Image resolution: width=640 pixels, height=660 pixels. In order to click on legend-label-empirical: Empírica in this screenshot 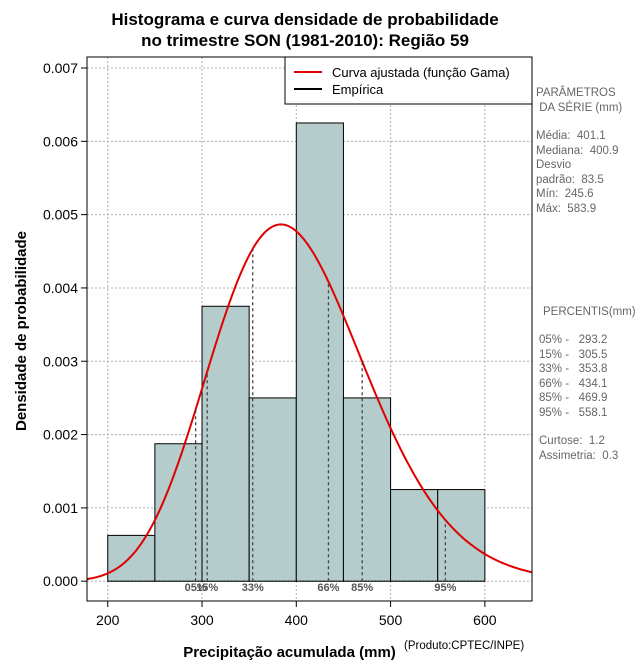, I will do `click(358, 89)`.